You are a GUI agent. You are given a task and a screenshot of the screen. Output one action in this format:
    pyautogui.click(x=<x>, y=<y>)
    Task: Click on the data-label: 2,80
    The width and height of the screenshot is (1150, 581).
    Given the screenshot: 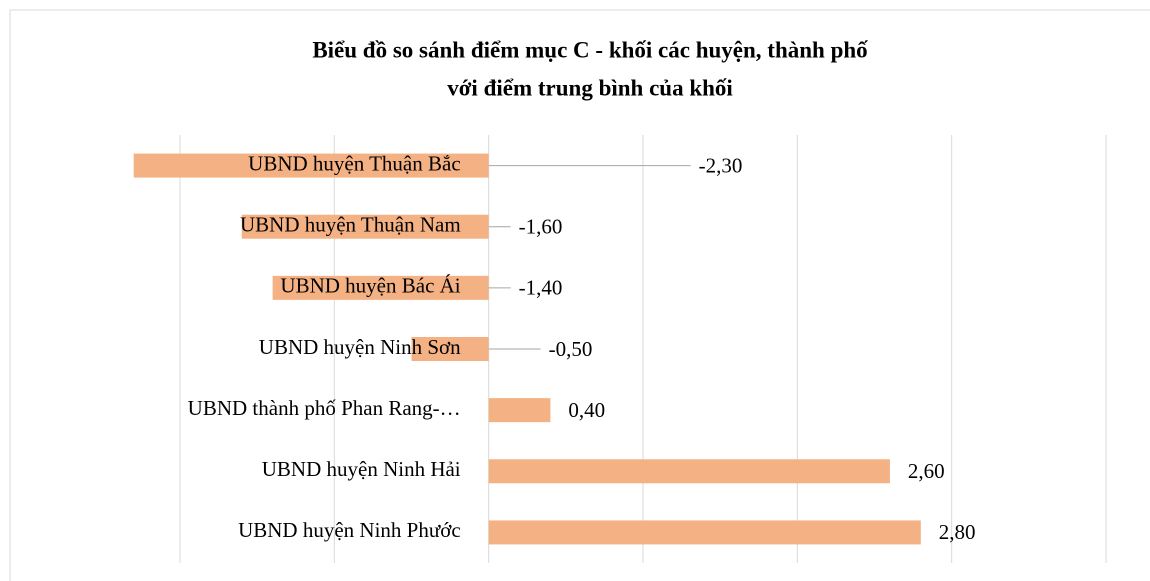 What is the action you would take?
    pyautogui.click(x=957, y=532)
    